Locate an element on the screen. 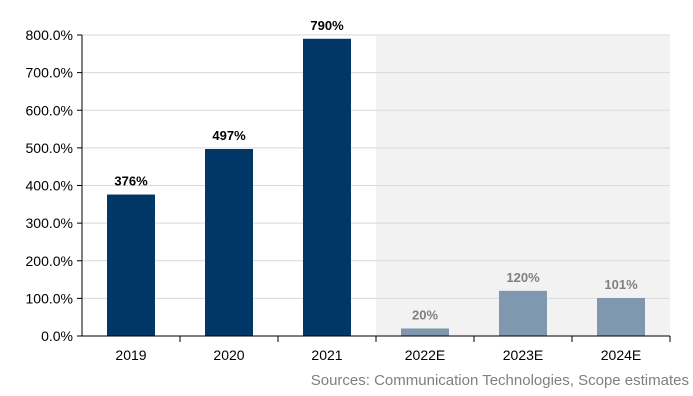  y-tick-label: 800.0% is located at coordinates (49, 35).